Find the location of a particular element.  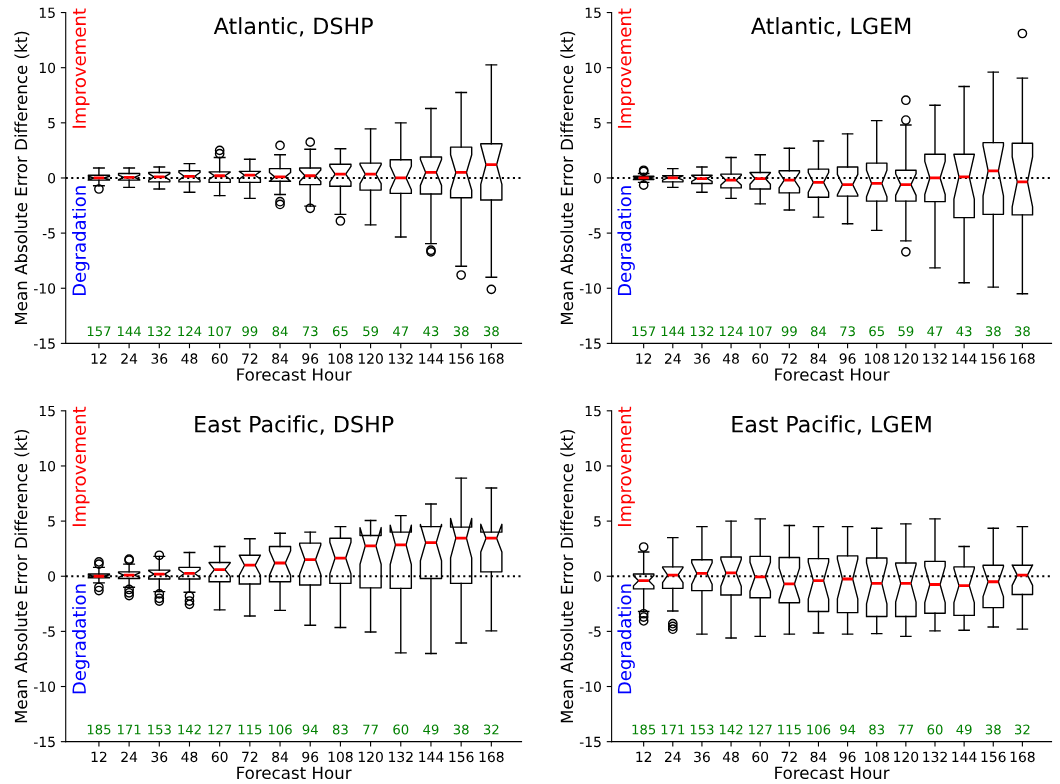

annotation: 185 is located at coordinates (99, 729).